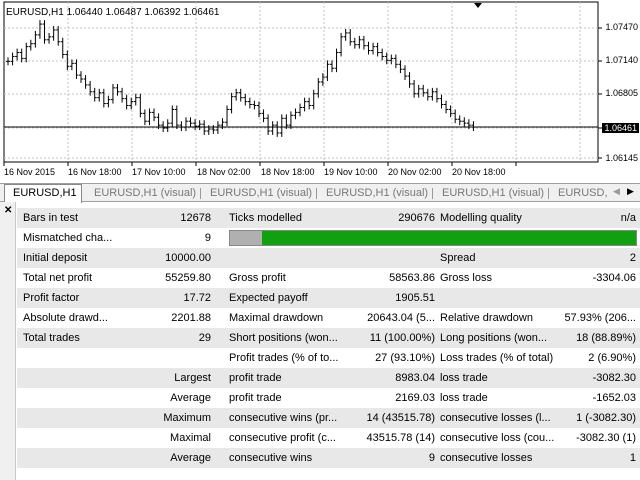  Describe the element at coordinates (412, 278) in the screenshot. I see `gross-profit-value: 58563.86` at that location.